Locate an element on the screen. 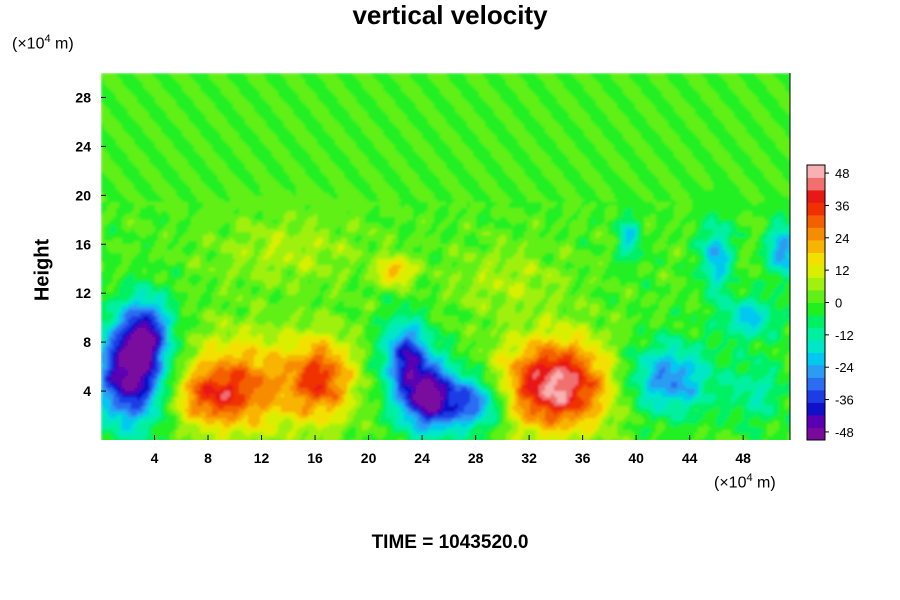  colorbar-tick-label: 24 is located at coordinates (842, 238).